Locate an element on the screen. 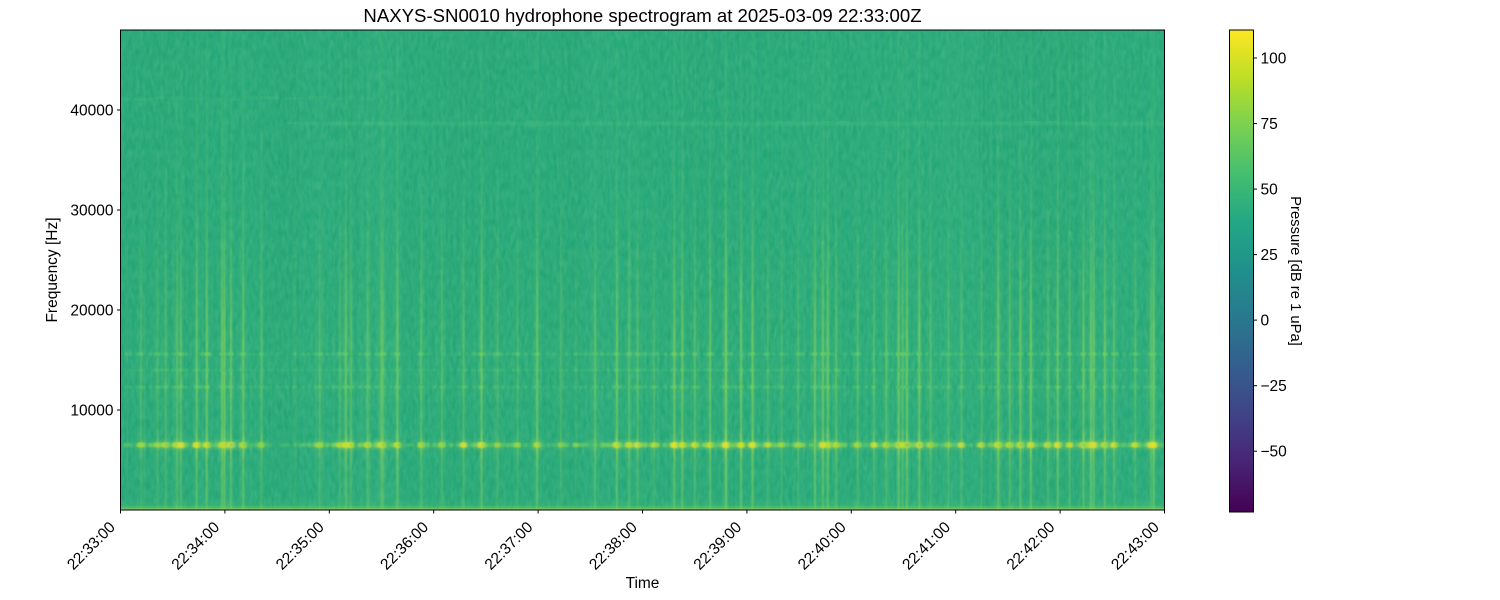  svg-text: 20000 is located at coordinates (91, 310).